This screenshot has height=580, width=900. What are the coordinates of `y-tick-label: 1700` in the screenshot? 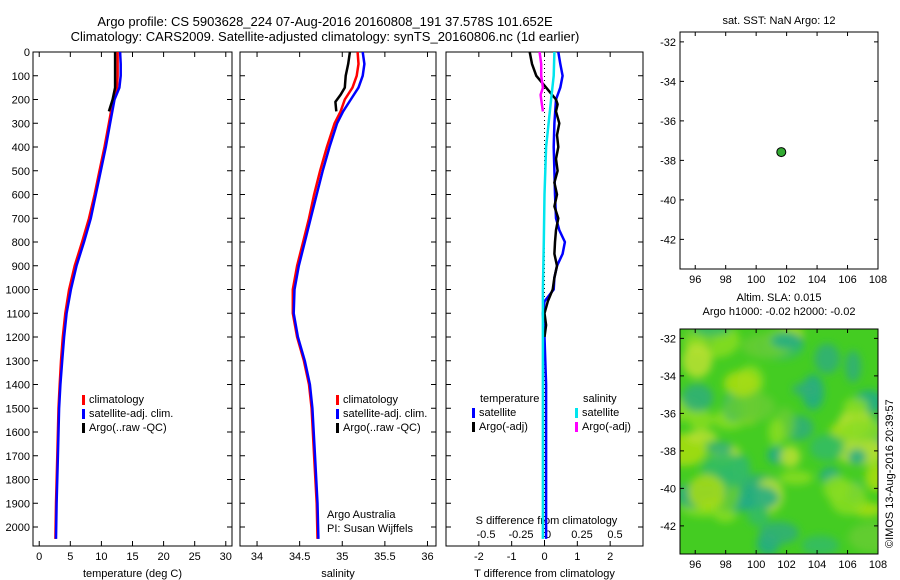 It's located at (18, 457).